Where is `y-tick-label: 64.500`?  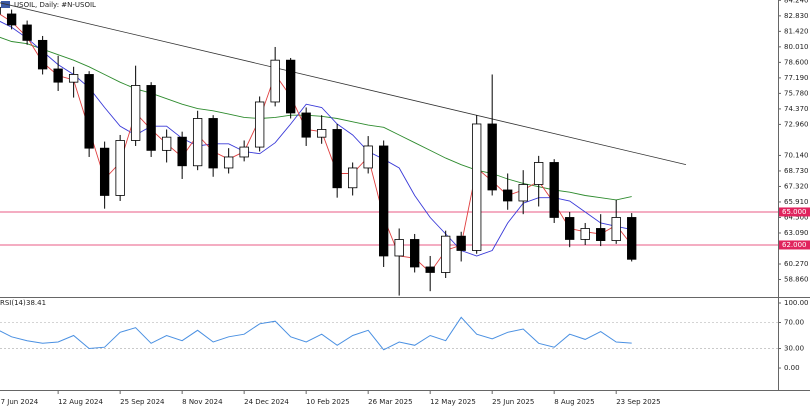
y-tick-label: 64.500 is located at coordinates (796, 217).